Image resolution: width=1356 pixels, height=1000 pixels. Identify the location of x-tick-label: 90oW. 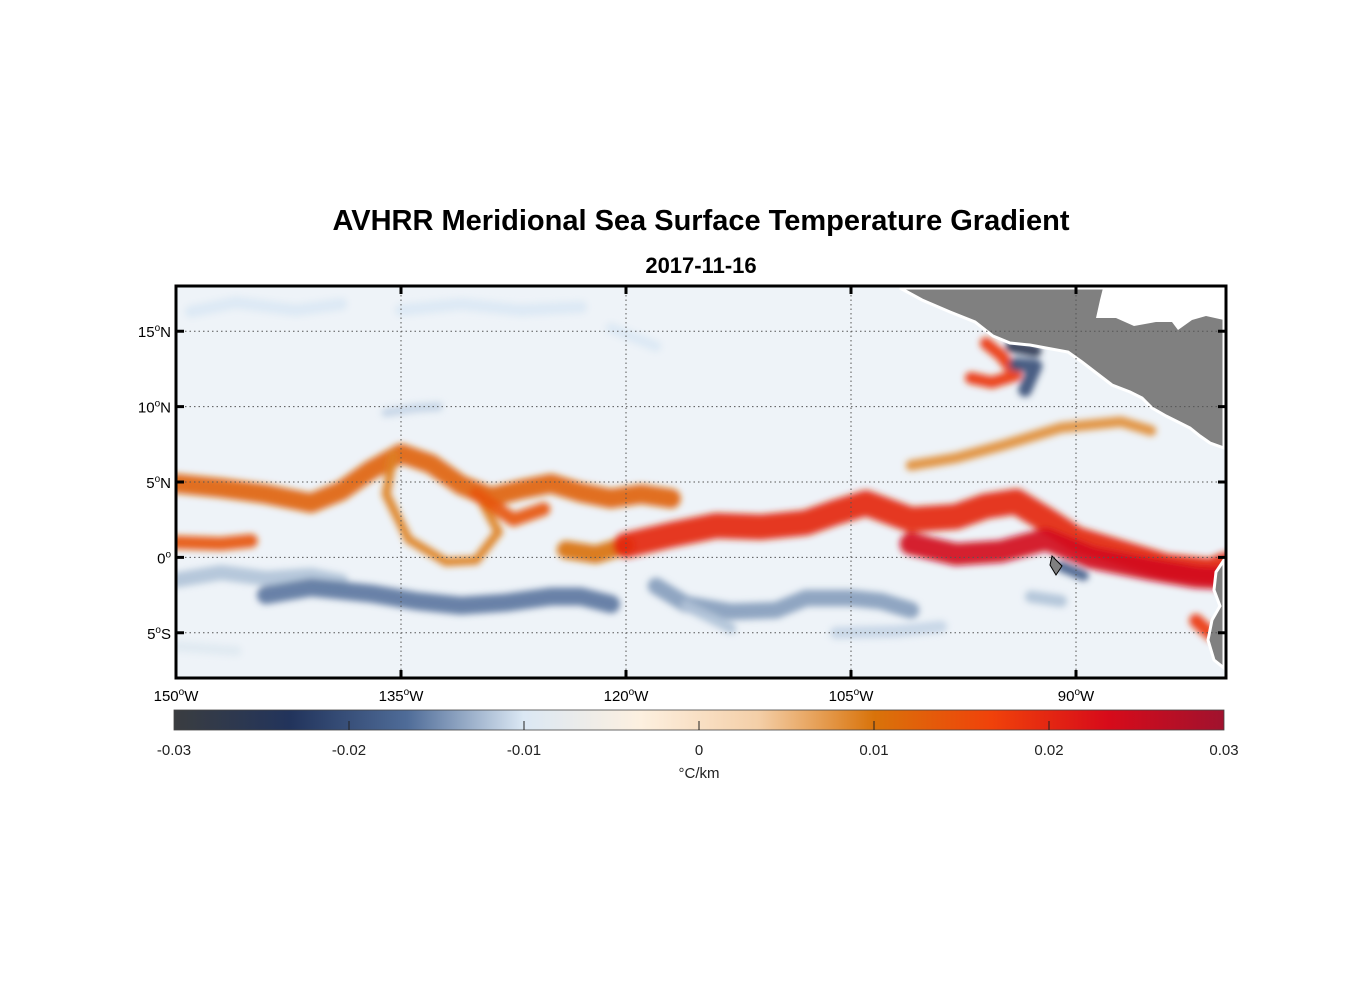
(1076, 696).